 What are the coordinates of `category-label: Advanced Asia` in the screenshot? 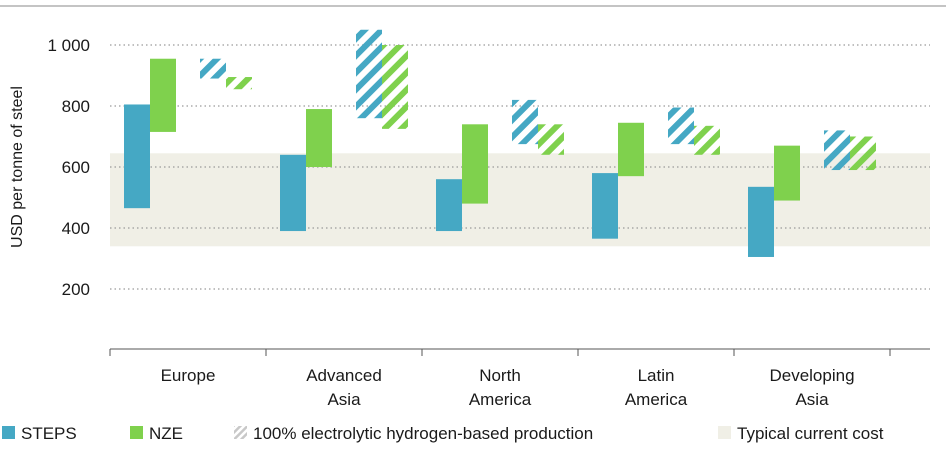 It's located at (344, 387).